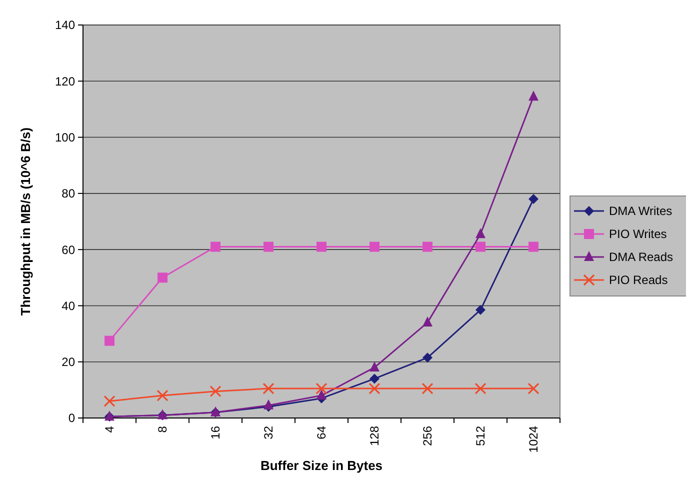 This screenshot has width=694, height=489. Describe the element at coordinates (69, 305) in the screenshot. I see `y-tick-label: 40` at that location.